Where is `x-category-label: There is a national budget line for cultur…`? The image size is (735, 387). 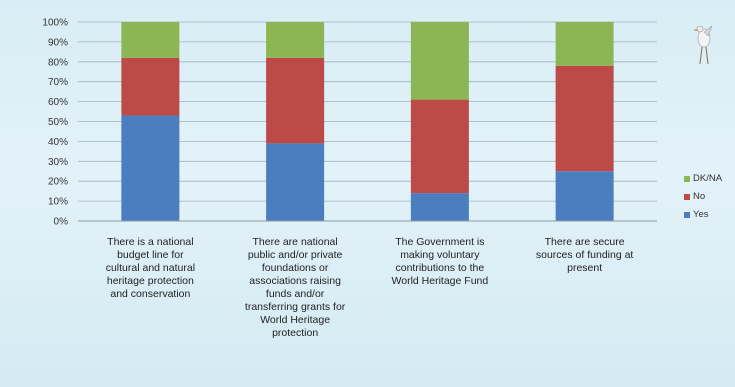
x-category-label: There is a national budget line for cultur… is located at coordinates (150, 268).